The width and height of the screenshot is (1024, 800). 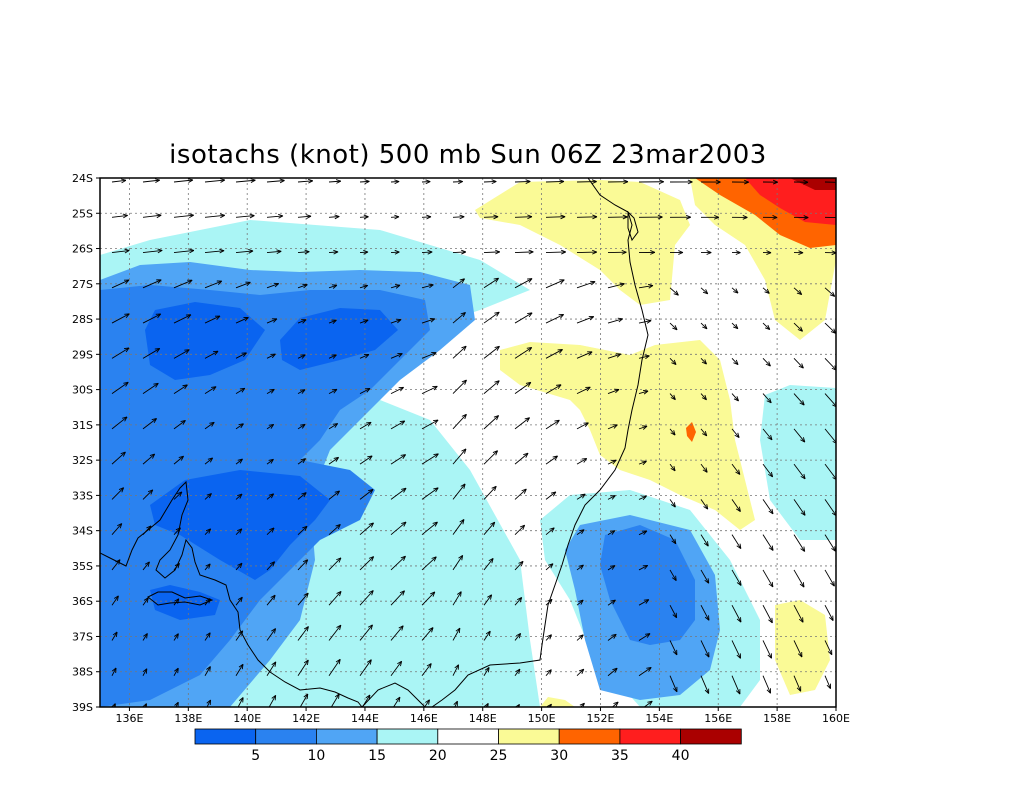 What do you see at coordinates (82, 178) in the screenshot?
I see `lat-tick-label: 24S` at bounding box center [82, 178].